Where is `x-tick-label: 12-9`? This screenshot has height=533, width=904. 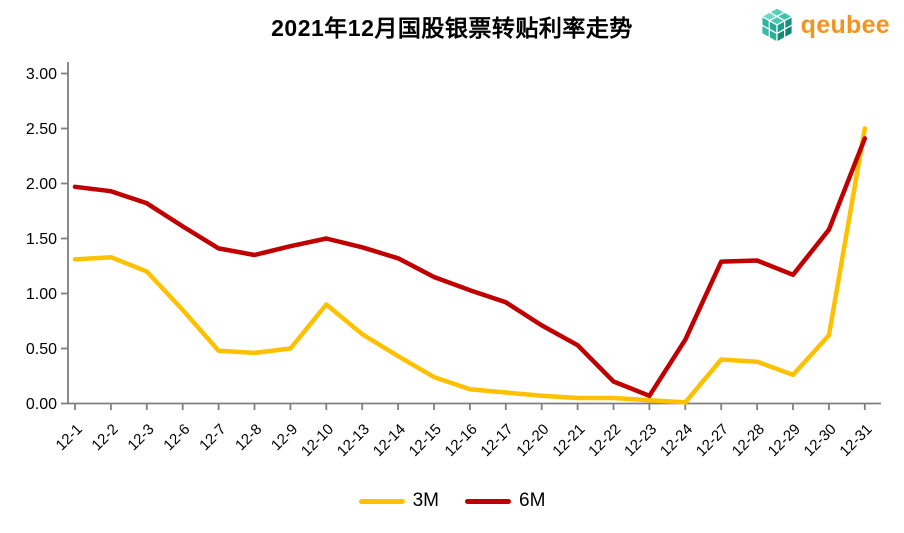 x-tick-label: 12-9 is located at coordinates (284, 437).